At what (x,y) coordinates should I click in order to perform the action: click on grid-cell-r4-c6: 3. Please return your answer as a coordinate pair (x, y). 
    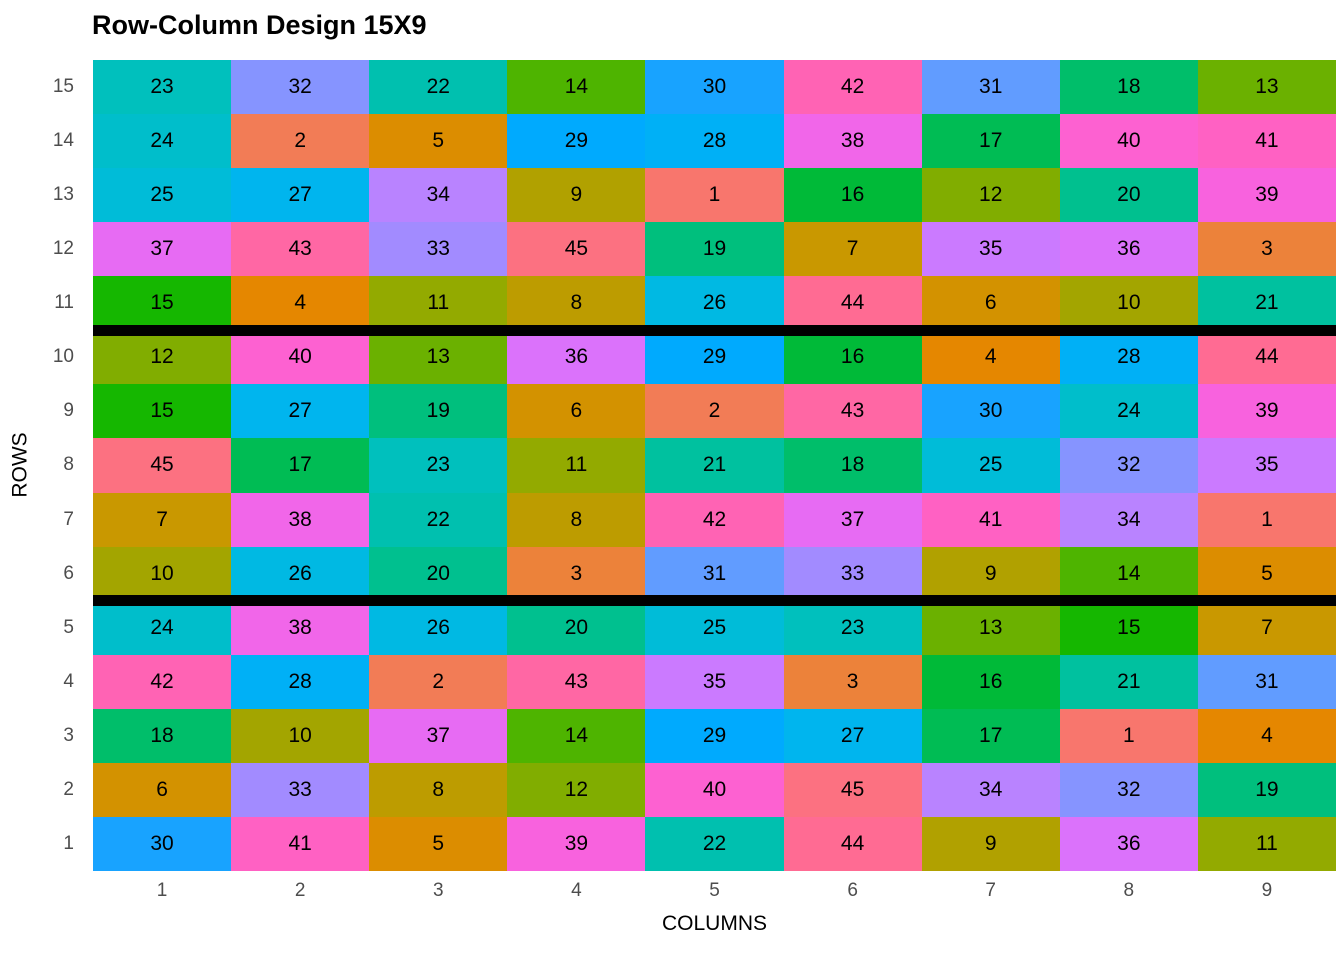
    Looking at the image, I should click on (852, 681).